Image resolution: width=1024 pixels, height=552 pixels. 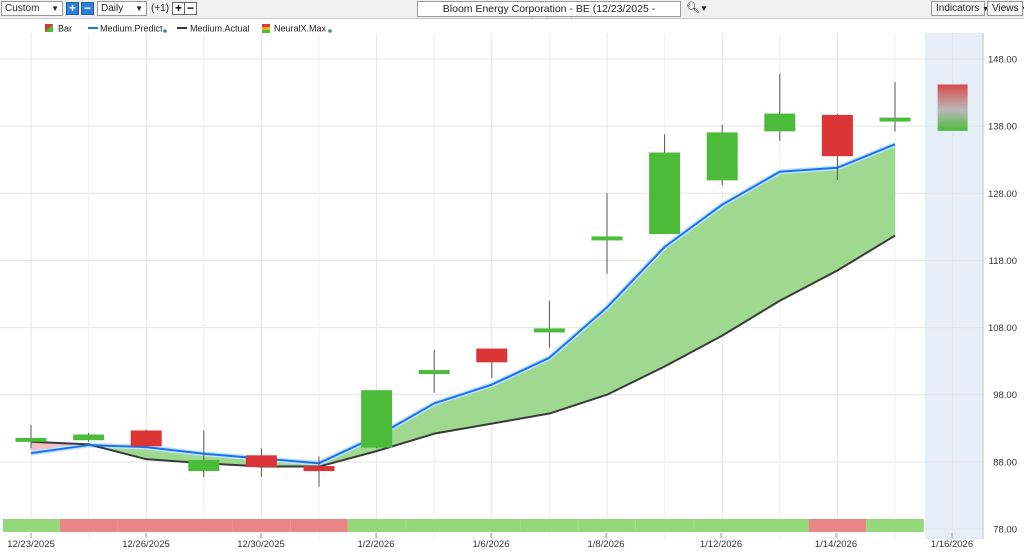 I want to click on y-tick-label: 98.00, so click(x=1005, y=395).